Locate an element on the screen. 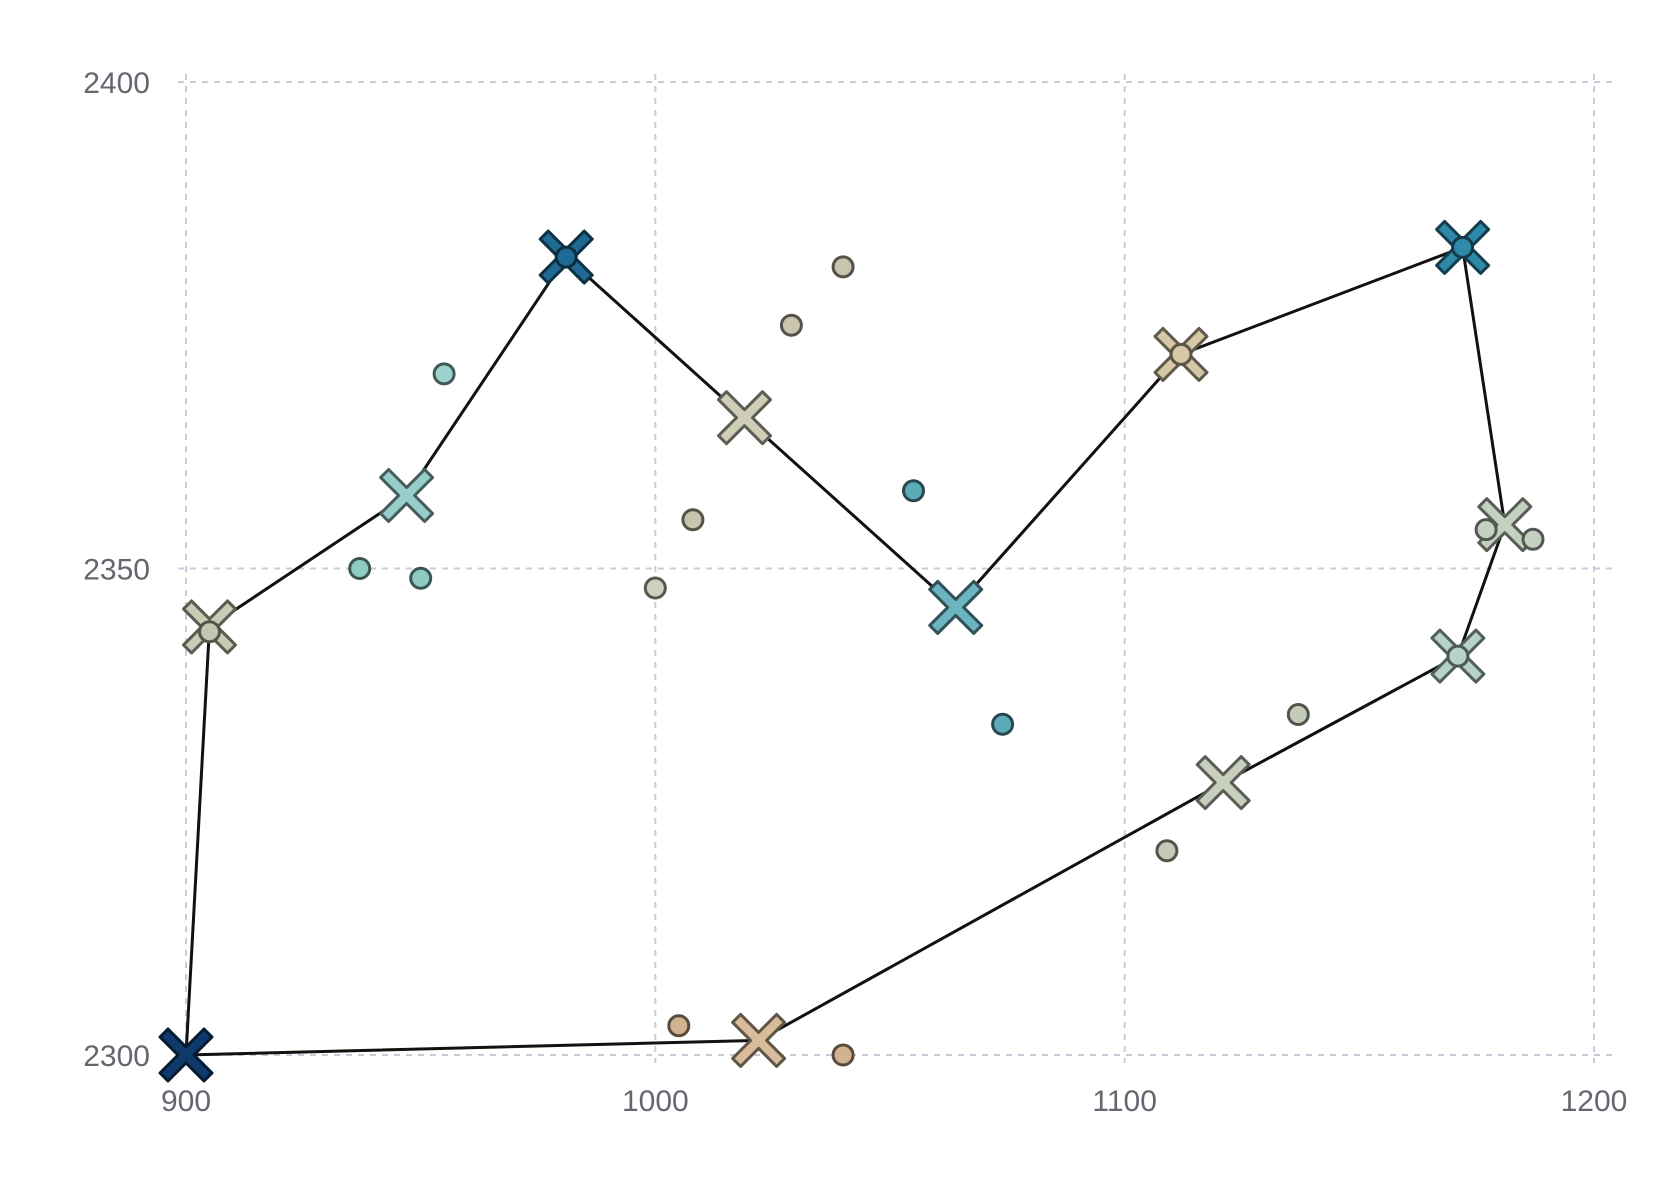 This screenshot has width=1670, height=1181. x-tick-label: 900 is located at coordinates (186, 1101).